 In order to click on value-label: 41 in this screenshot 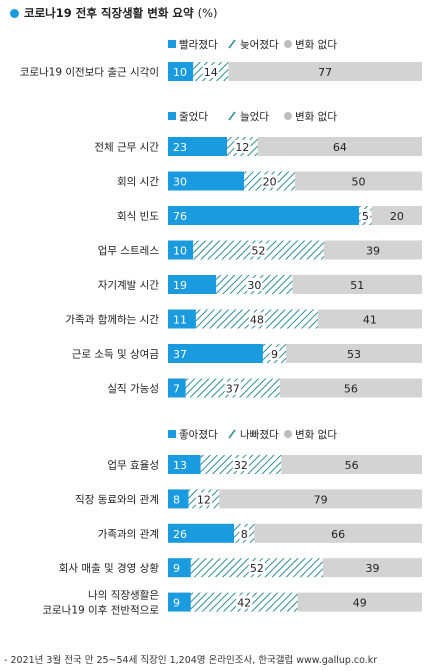, I will do `click(370, 320)`.